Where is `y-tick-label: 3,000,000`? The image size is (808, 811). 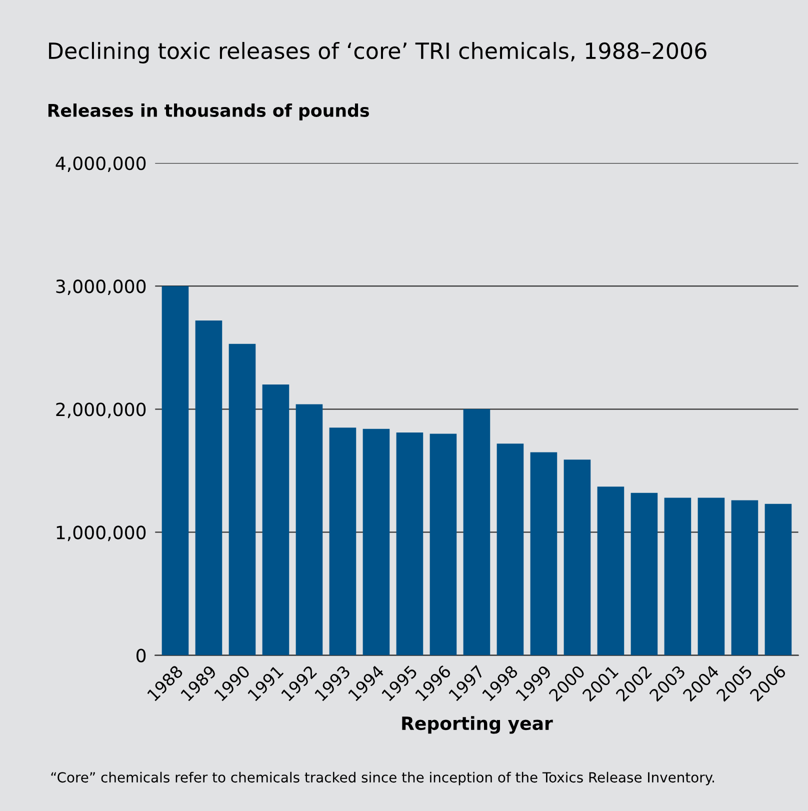
y-tick-label: 3,000,000 is located at coordinates (101, 288).